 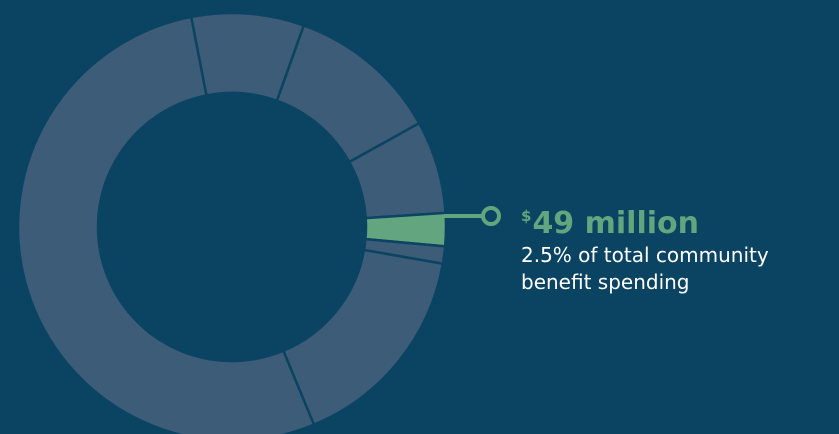 I want to click on currency-symbol: $, so click(x=526, y=216).